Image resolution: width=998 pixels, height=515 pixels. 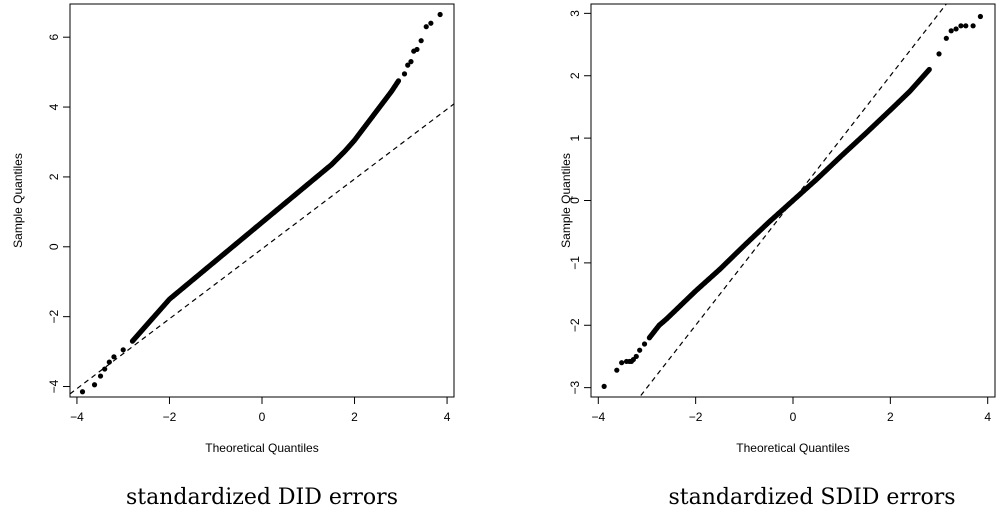 I want to click on y-tick-label: −4, so click(x=54, y=386).